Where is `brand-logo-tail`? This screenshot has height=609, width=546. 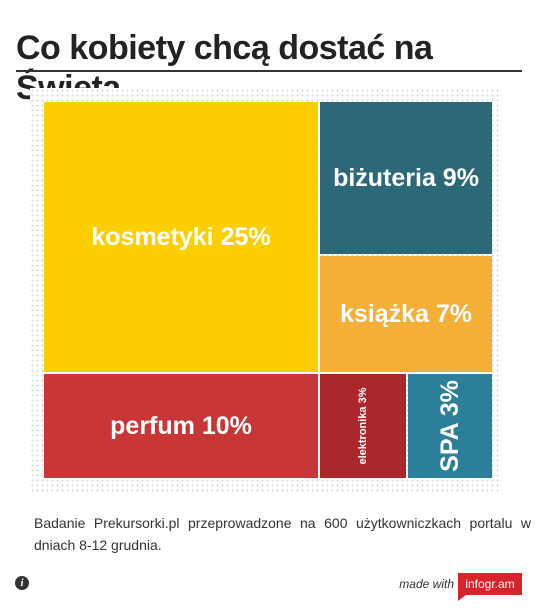 brand-logo-tail is located at coordinates (462, 598).